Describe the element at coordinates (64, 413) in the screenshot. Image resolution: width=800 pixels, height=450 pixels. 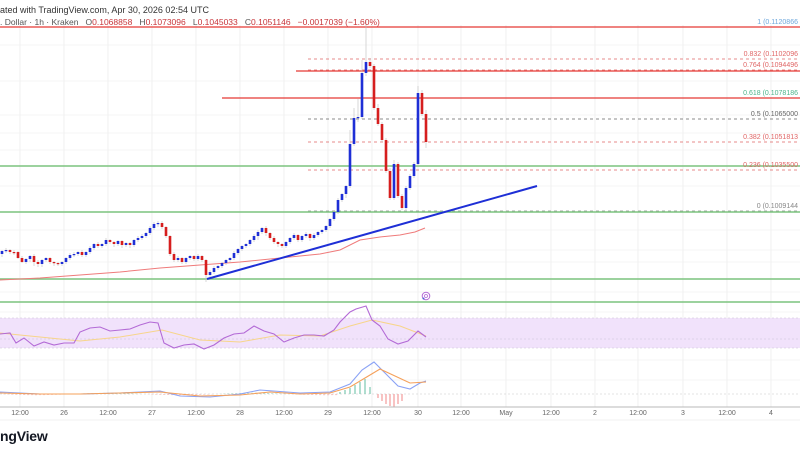
I see `time-tick-label: 26` at that location.